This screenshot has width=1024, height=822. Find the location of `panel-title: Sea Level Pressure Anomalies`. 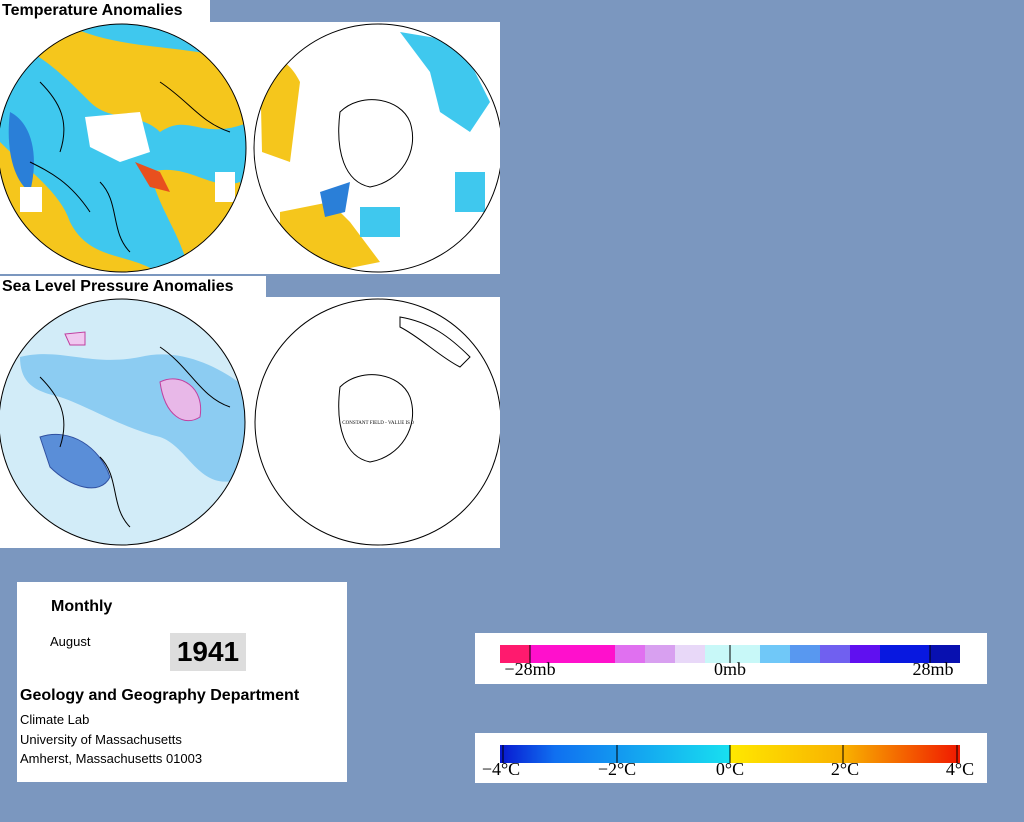

panel-title: Sea Level Pressure Anomalies is located at coordinates (133, 287).